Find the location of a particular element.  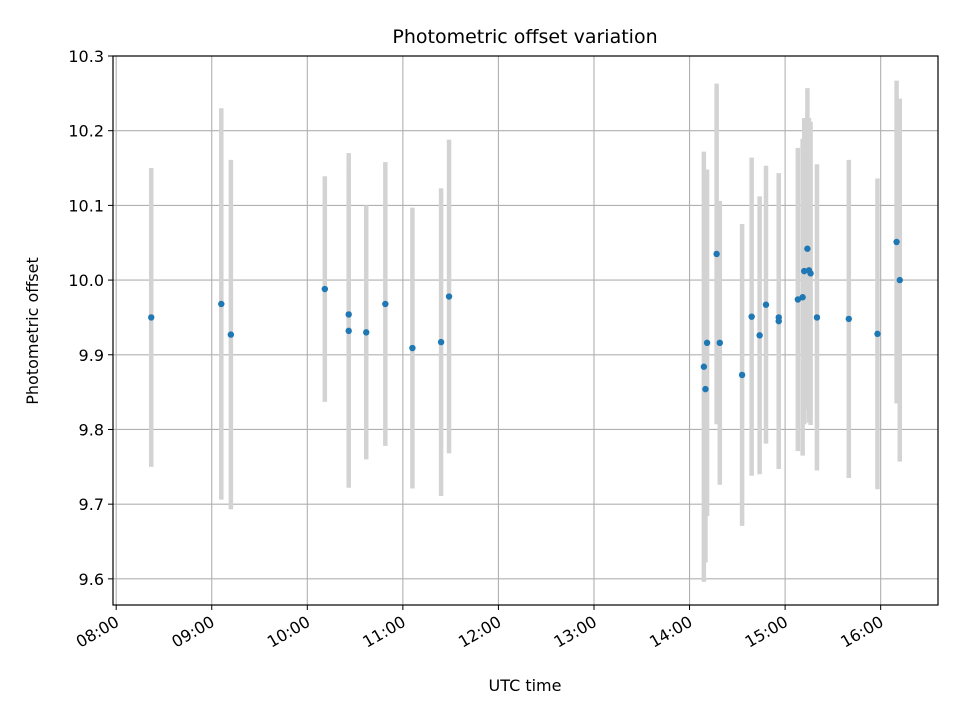

x-tick-label: 08:00 is located at coordinates (97, 632).